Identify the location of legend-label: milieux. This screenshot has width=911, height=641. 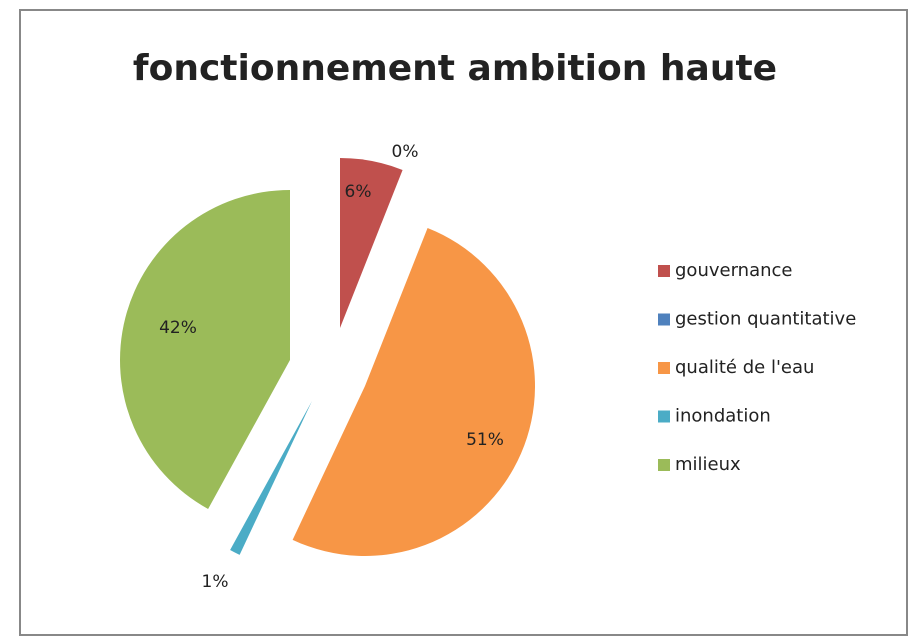
(708, 464).